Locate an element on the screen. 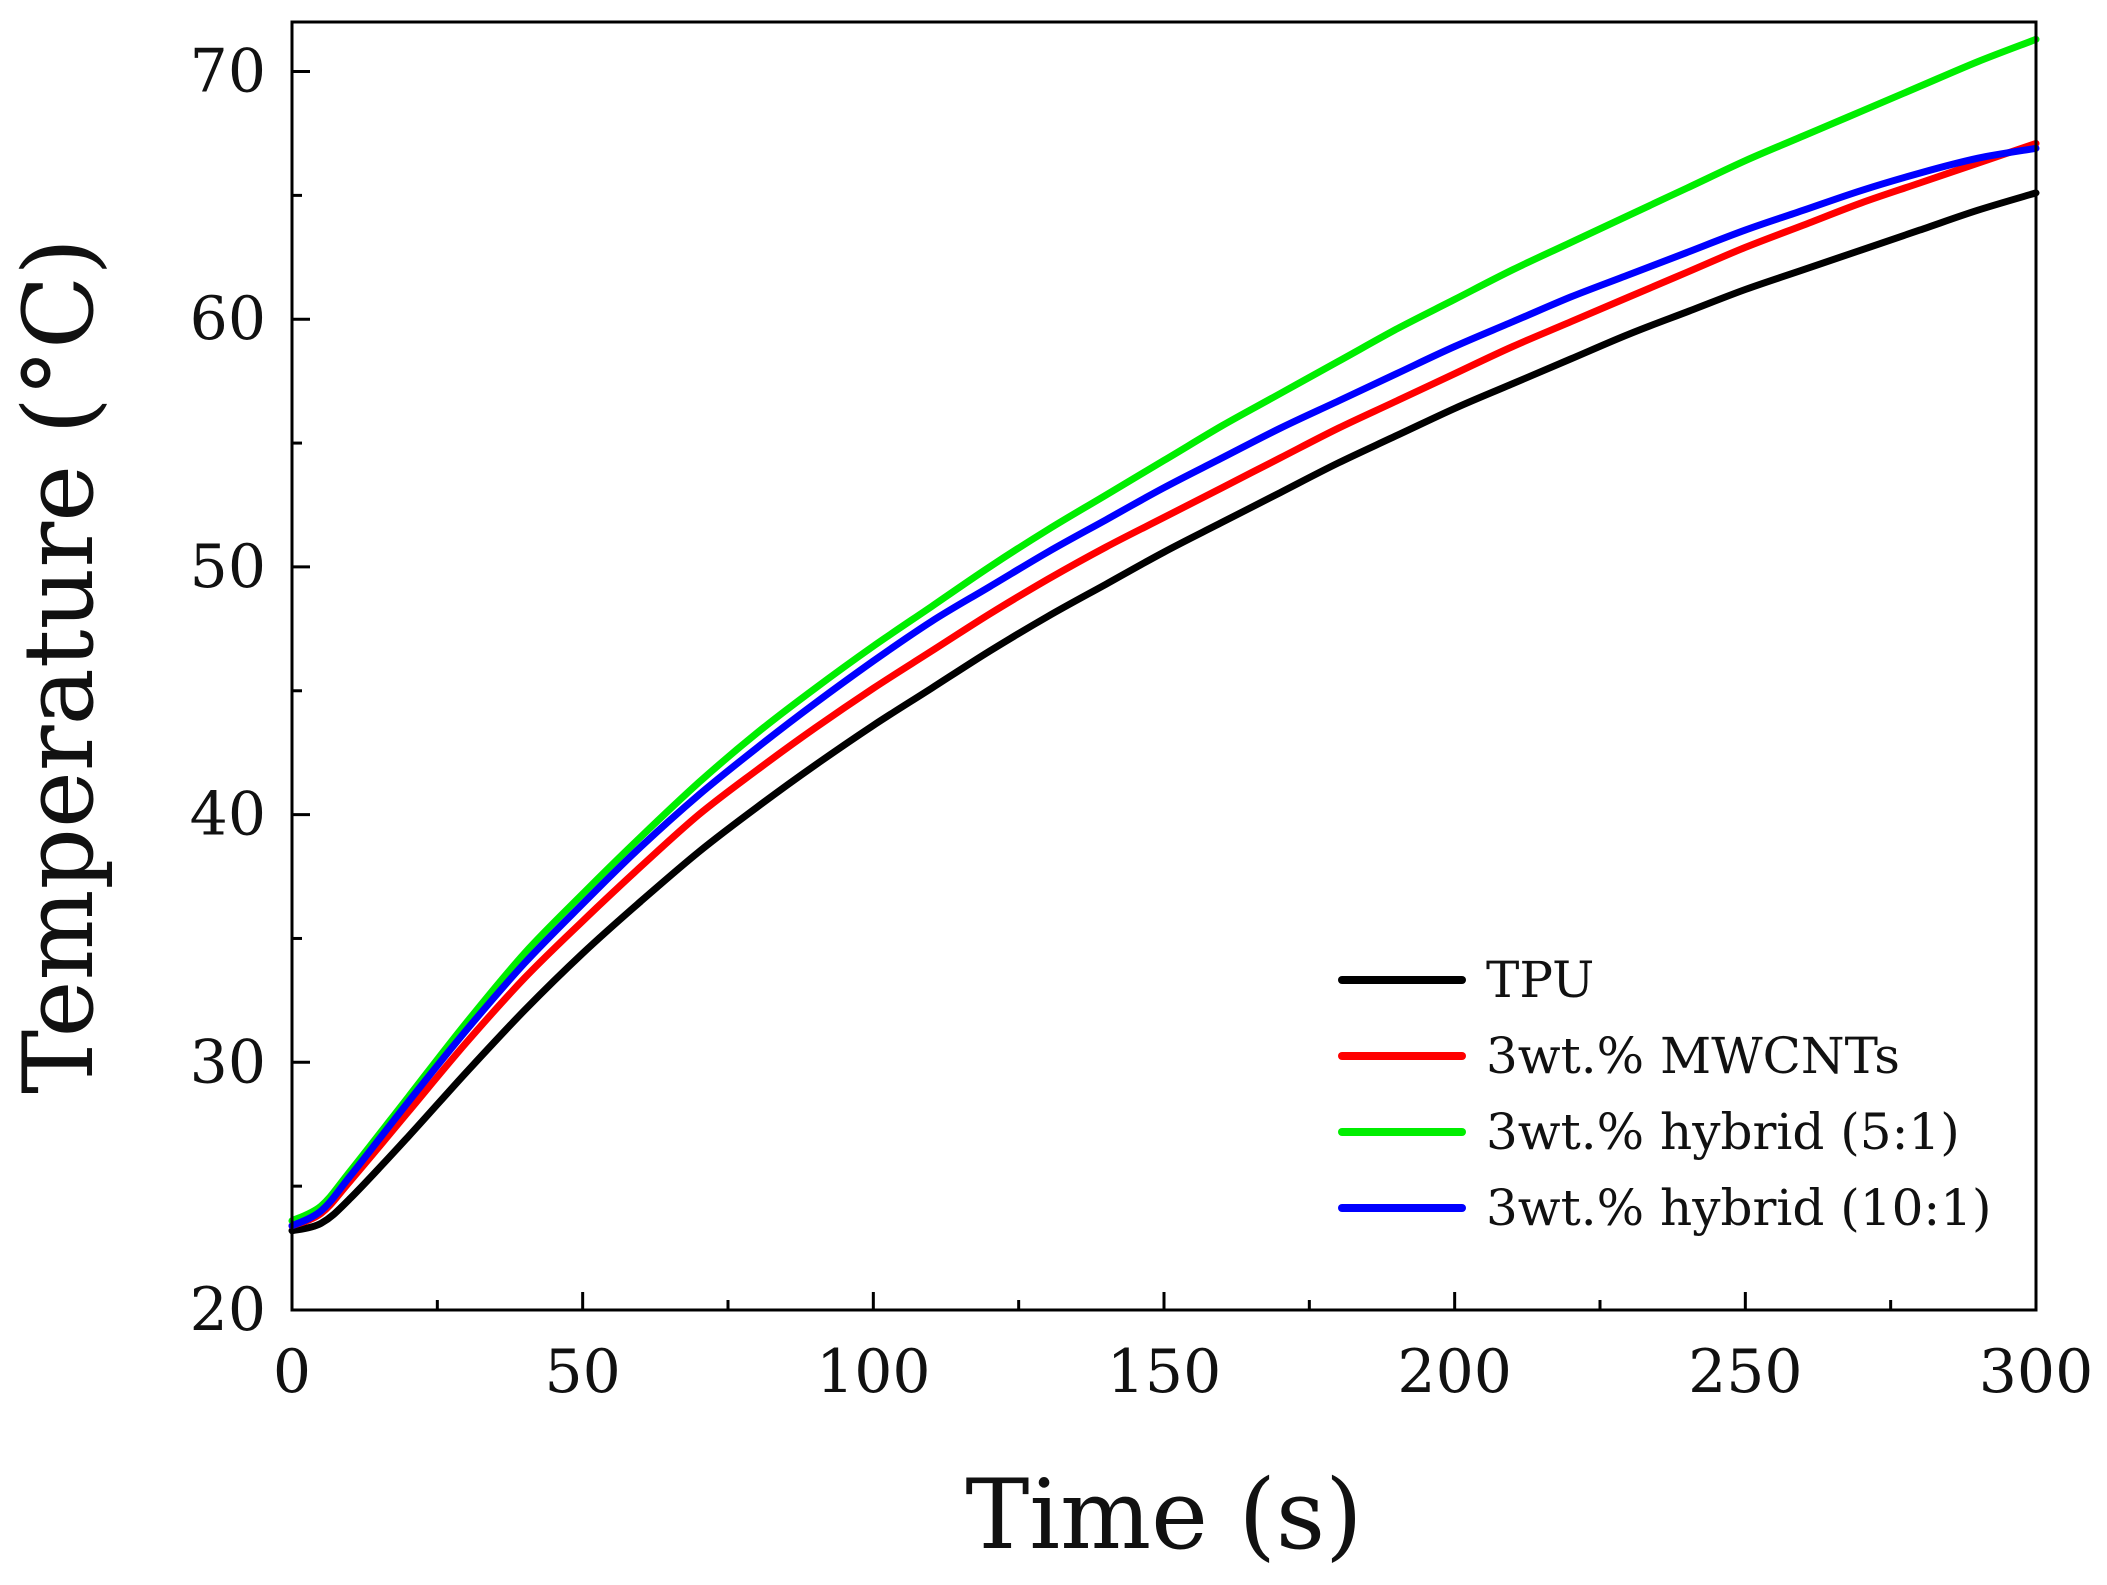 Image resolution: width=2107 pixels, height=1585 pixels. x-tick-label: 100 is located at coordinates (873, 1372).